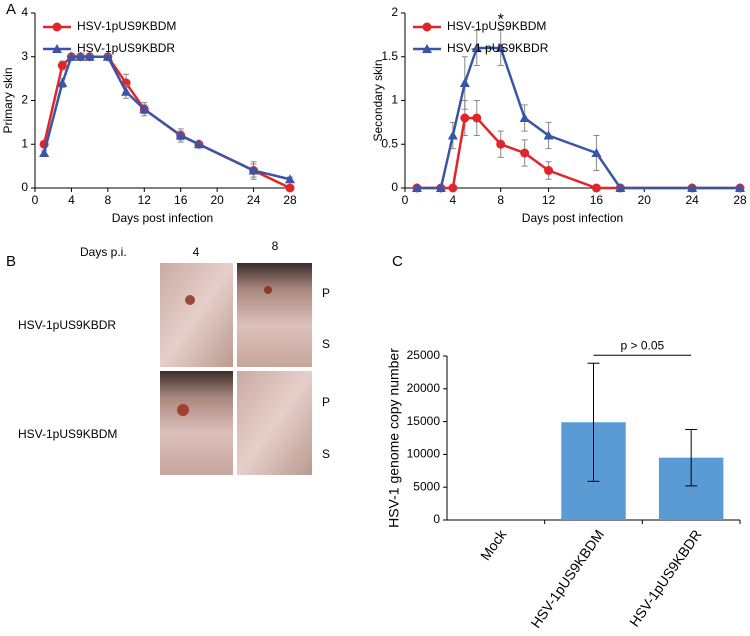 This screenshot has height=636, width=750. I want to click on y-axis-label: Primary skin, so click(8, 100).